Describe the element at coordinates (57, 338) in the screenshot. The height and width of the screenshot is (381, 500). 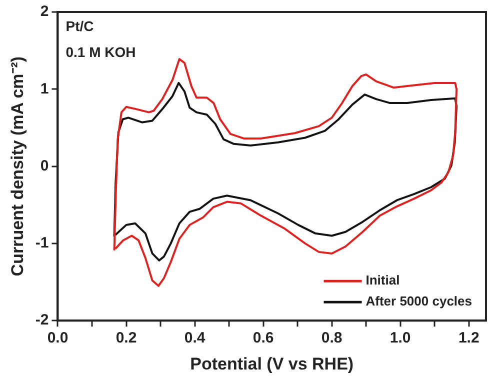
I see `x-tick-label: 0.0` at that location.